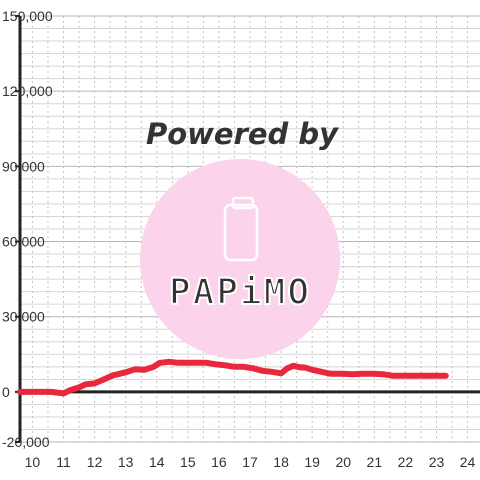 This screenshot has width=480, height=480. What do you see at coordinates (406, 462) in the screenshot?
I see `x-tick-label: 22` at bounding box center [406, 462].